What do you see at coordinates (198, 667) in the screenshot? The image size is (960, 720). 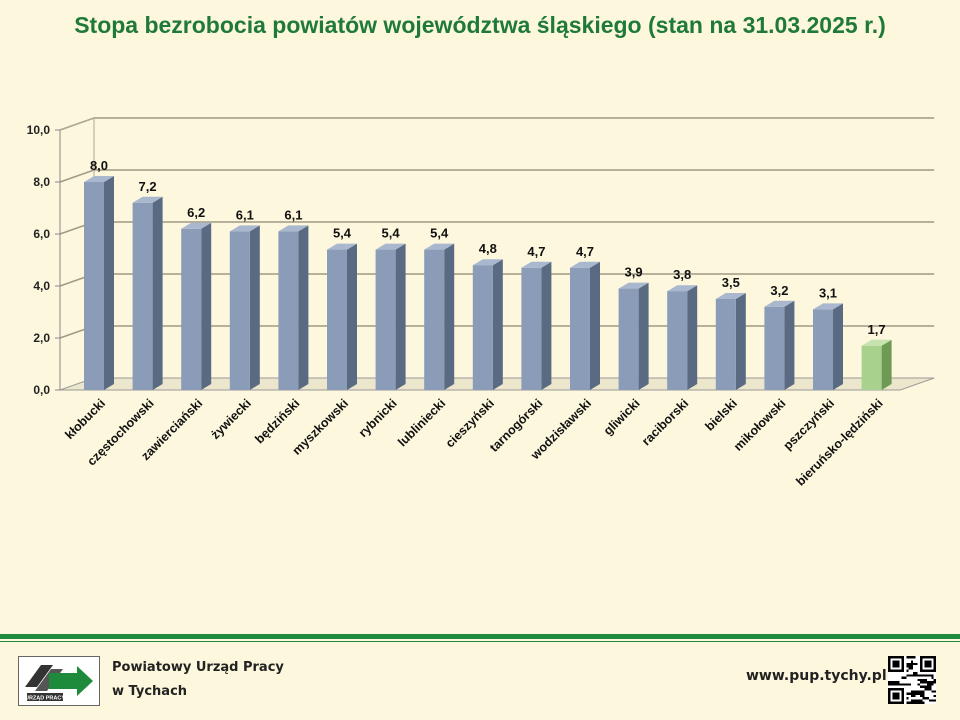 I see `organization-name: Powiatowy Urząd Pracy` at bounding box center [198, 667].